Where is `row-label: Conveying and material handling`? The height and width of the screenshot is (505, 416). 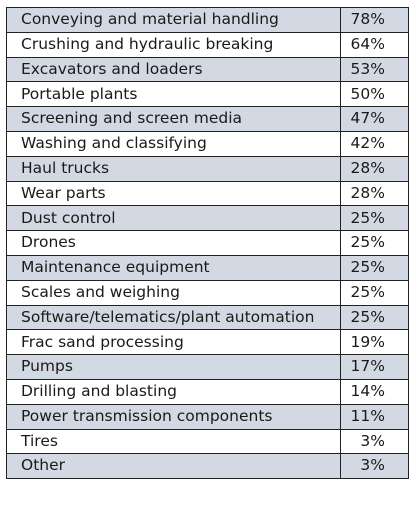
row-label: Conveying and material handling is located at coordinates (173, 20).